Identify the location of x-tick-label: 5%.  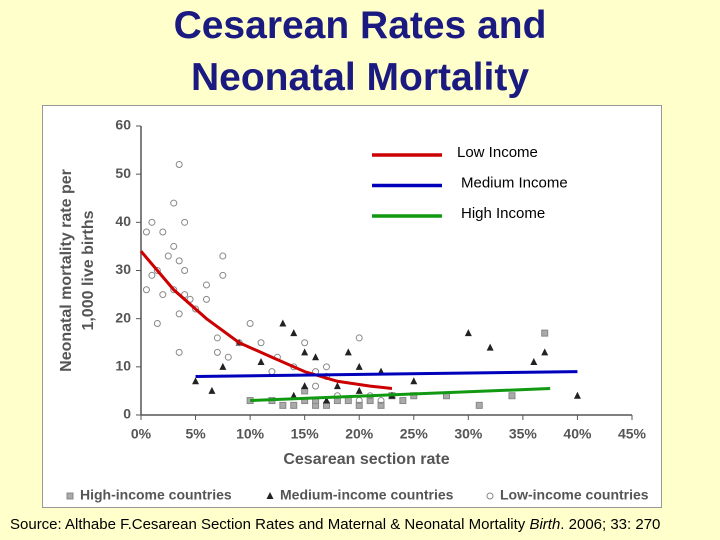
(195, 434).